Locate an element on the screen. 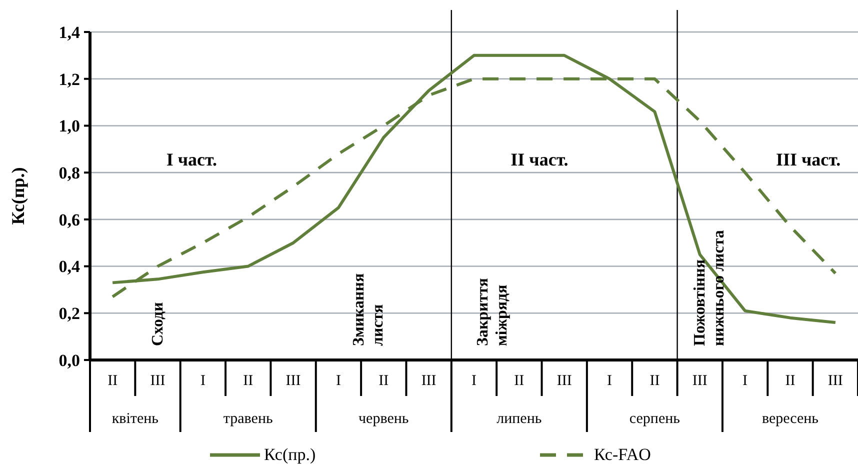  y-tick-label: 0,4 is located at coordinates (69, 266).